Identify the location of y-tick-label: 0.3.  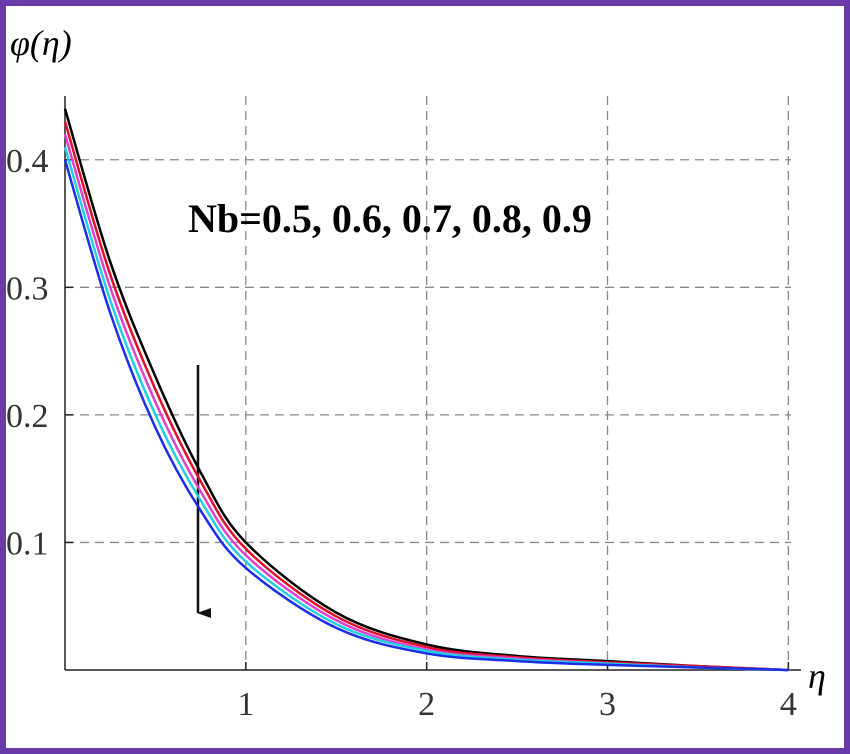
(27, 288).